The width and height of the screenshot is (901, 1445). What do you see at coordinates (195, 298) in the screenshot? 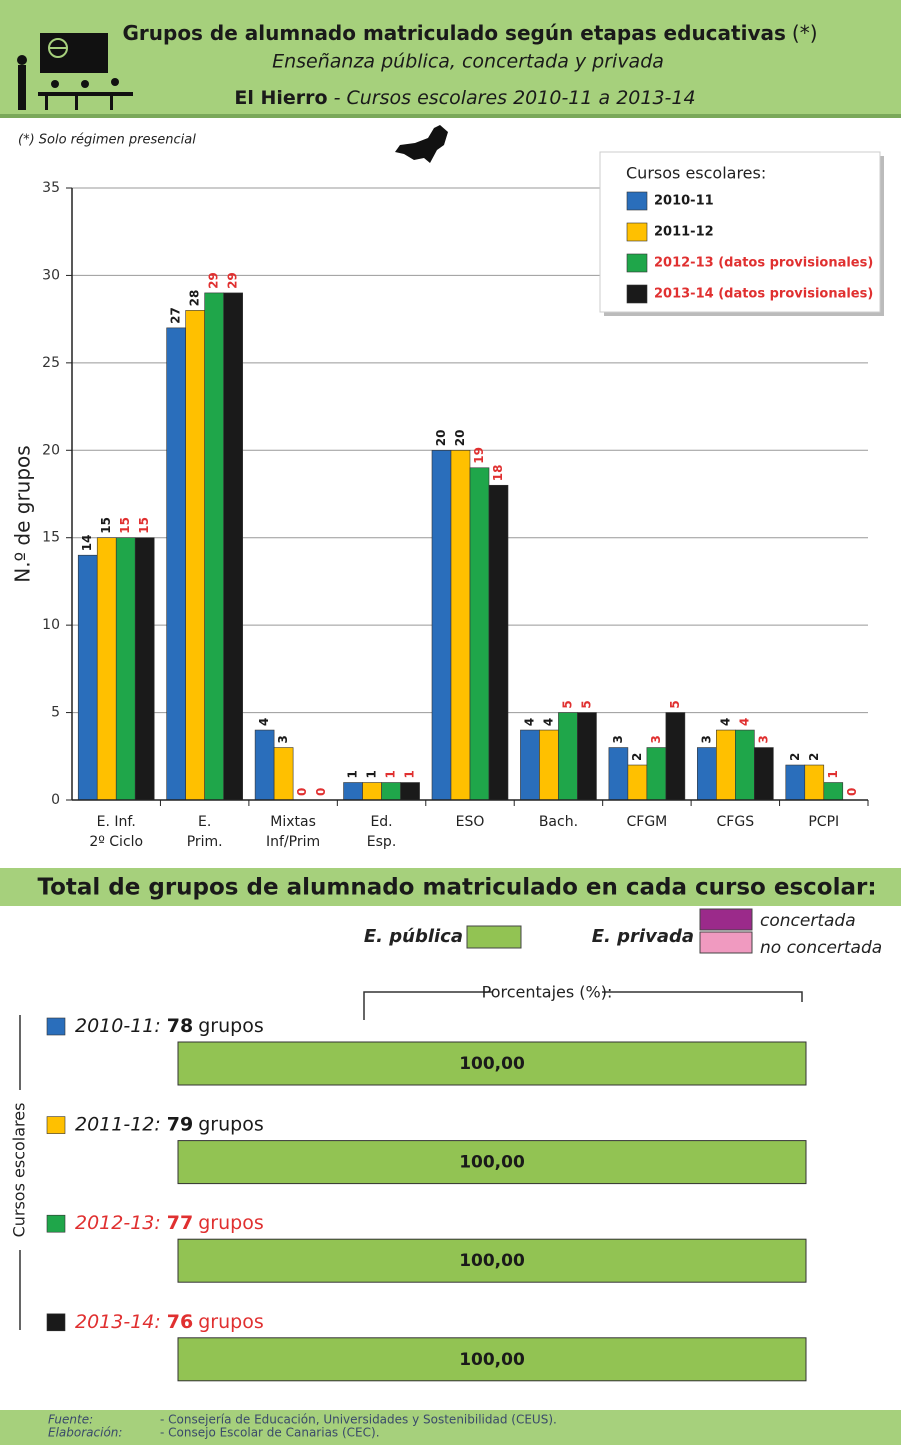
I see `value-label: 28` at bounding box center [195, 298].